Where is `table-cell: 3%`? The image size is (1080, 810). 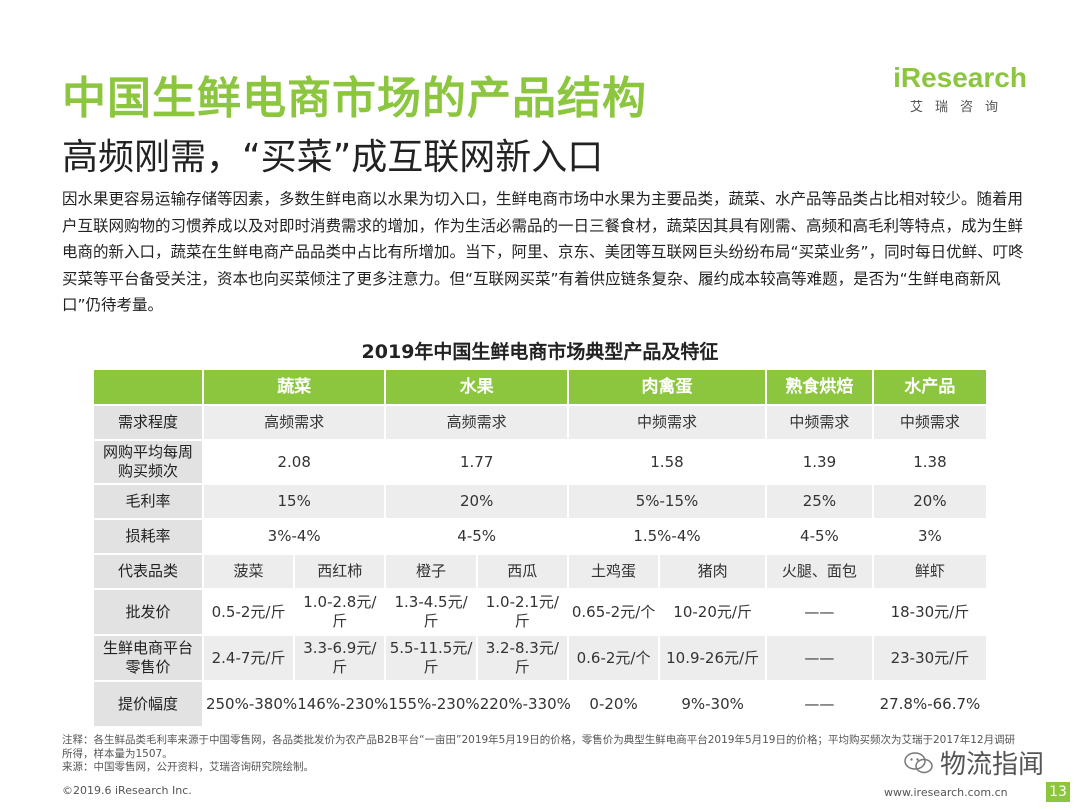
table-cell: 3% is located at coordinates (929, 536).